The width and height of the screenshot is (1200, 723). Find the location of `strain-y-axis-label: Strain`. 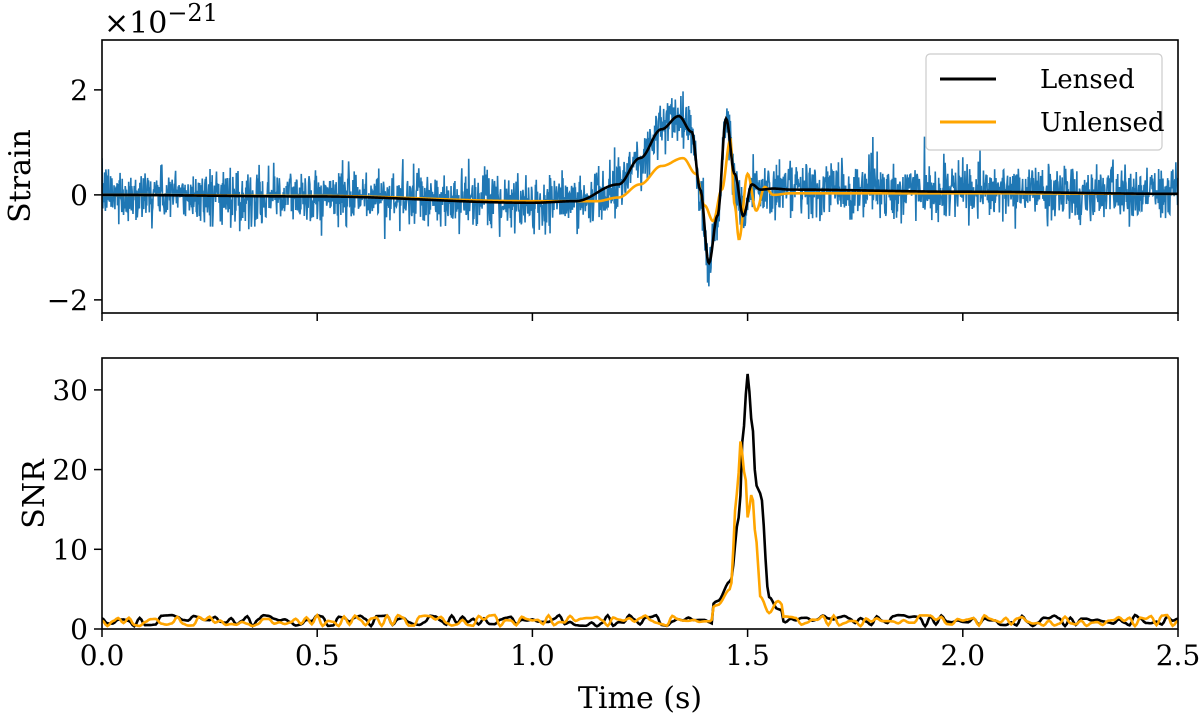

strain-y-axis-label: Strain is located at coordinates (20, 176).